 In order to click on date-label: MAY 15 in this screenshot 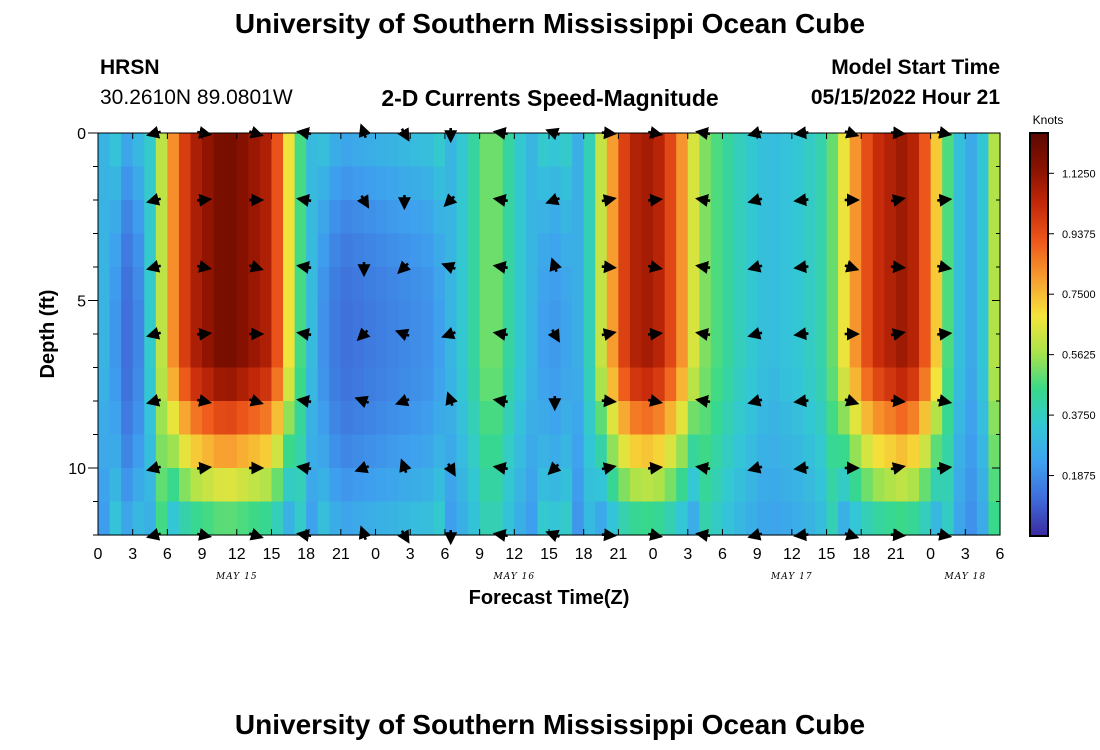, I will do `click(236, 577)`.